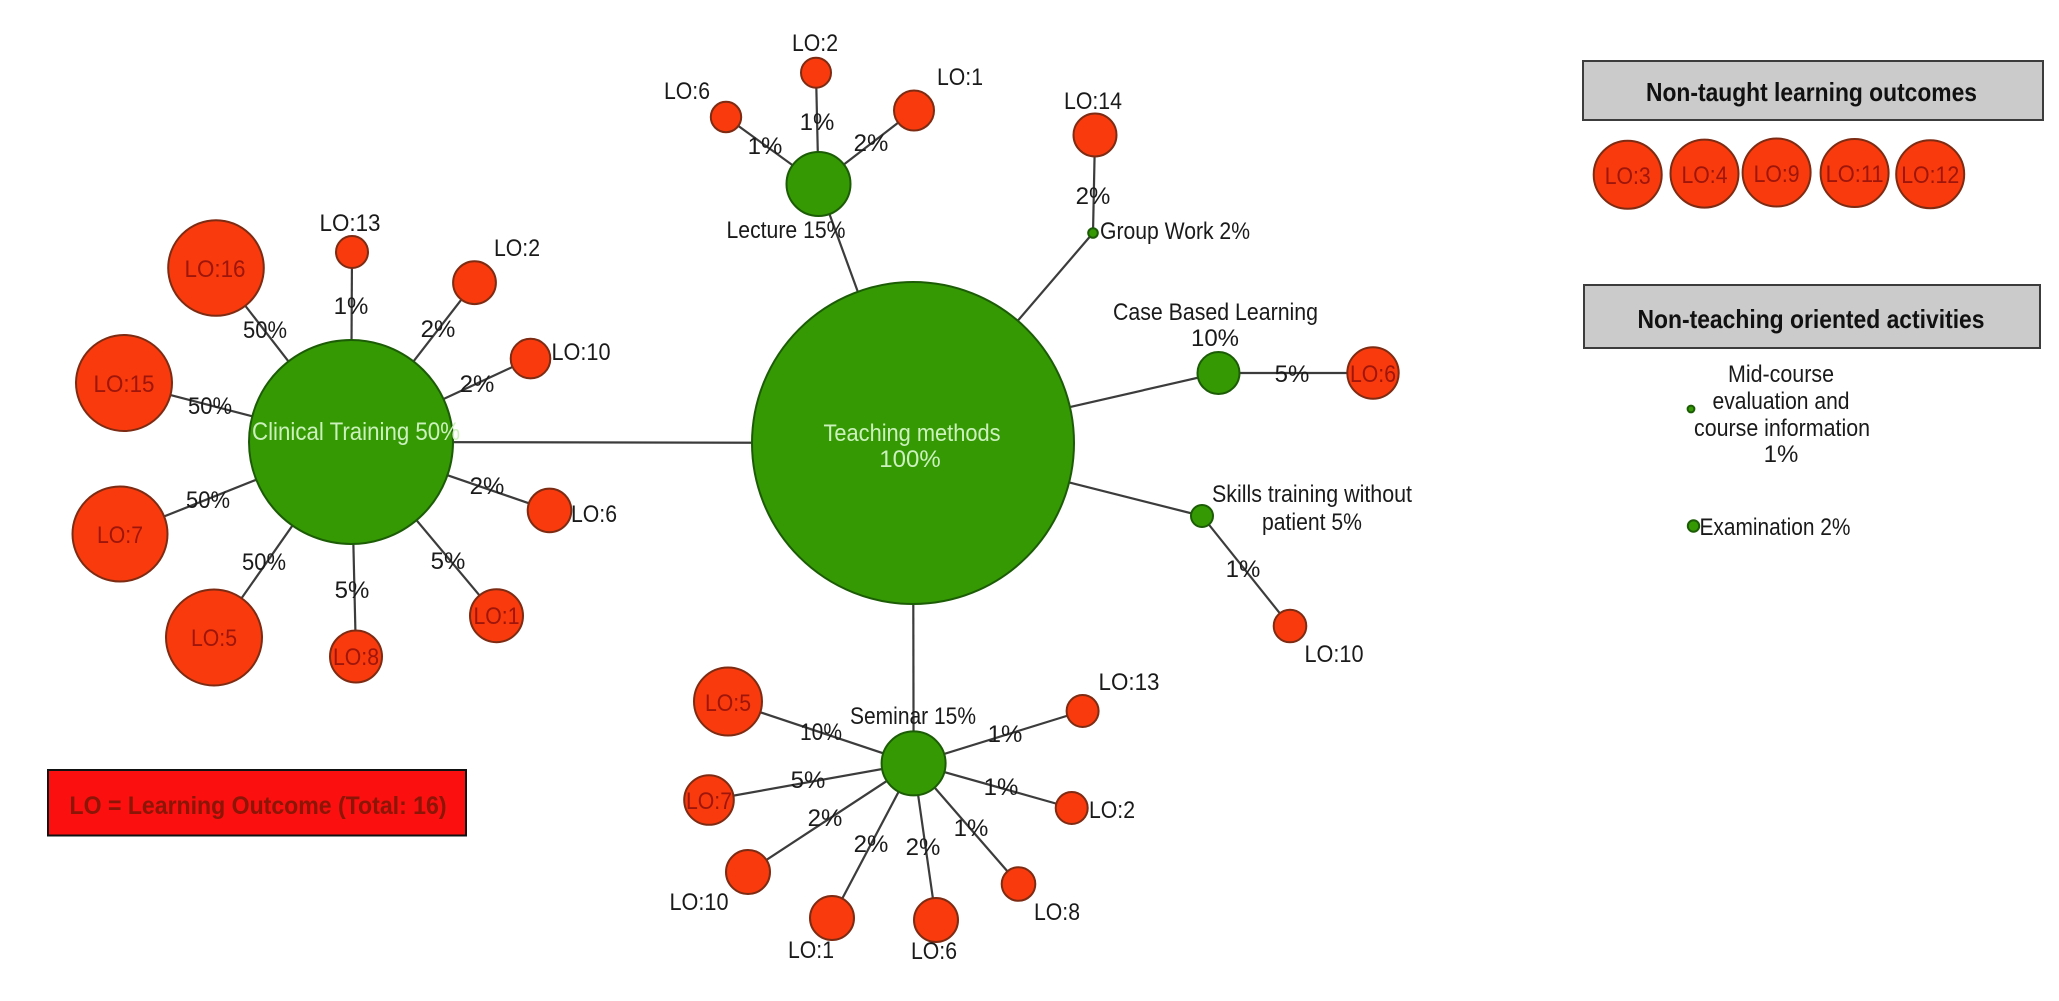  What do you see at coordinates (1930, 175) in the screenshot?
I see `svg-text: LO:12` at bounding box center [1930, 175].